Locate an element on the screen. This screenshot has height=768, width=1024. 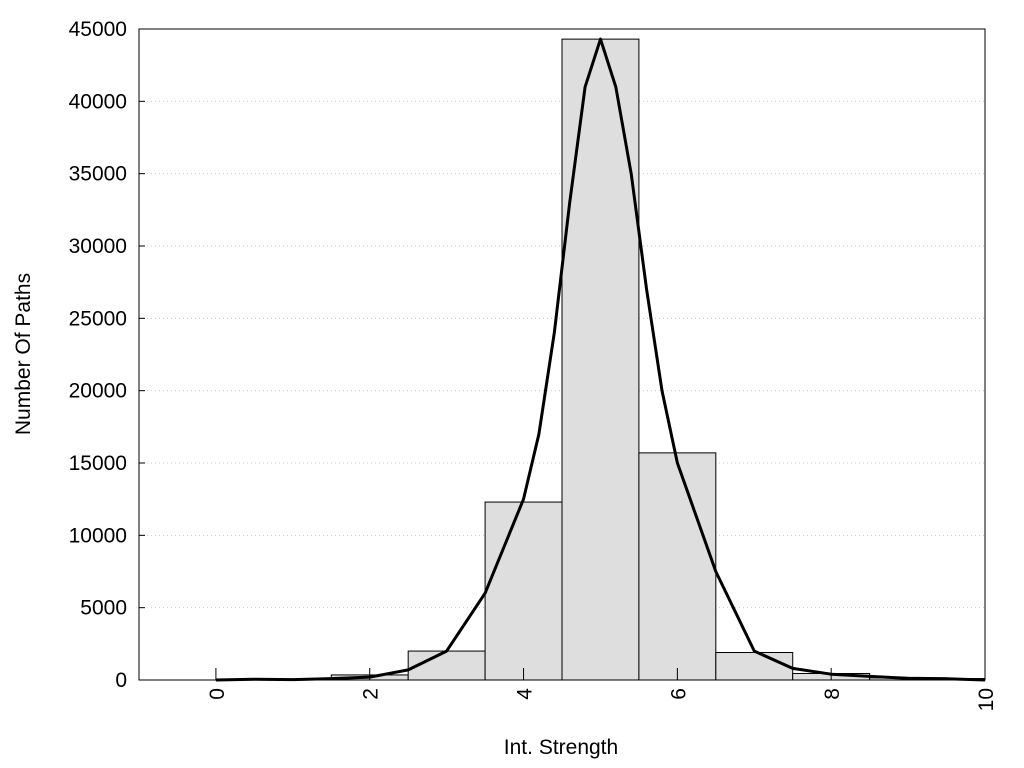
x-tick-label: 10 is located at coordinates (986, 699).